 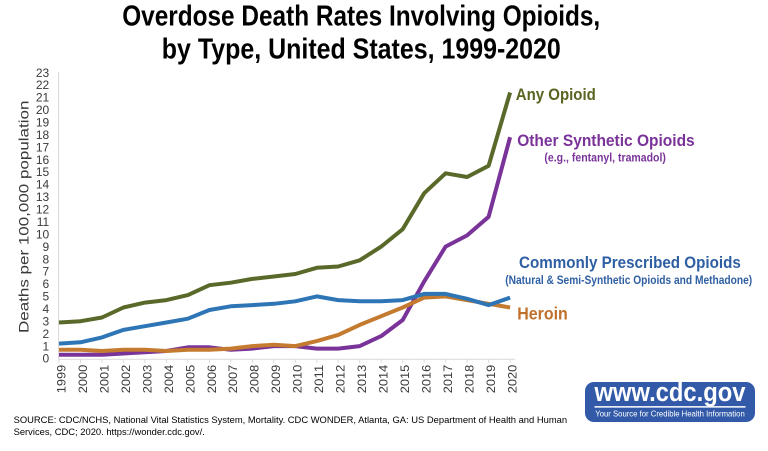 I want to click on svg-text: 2000, so click(x=83, y=378).